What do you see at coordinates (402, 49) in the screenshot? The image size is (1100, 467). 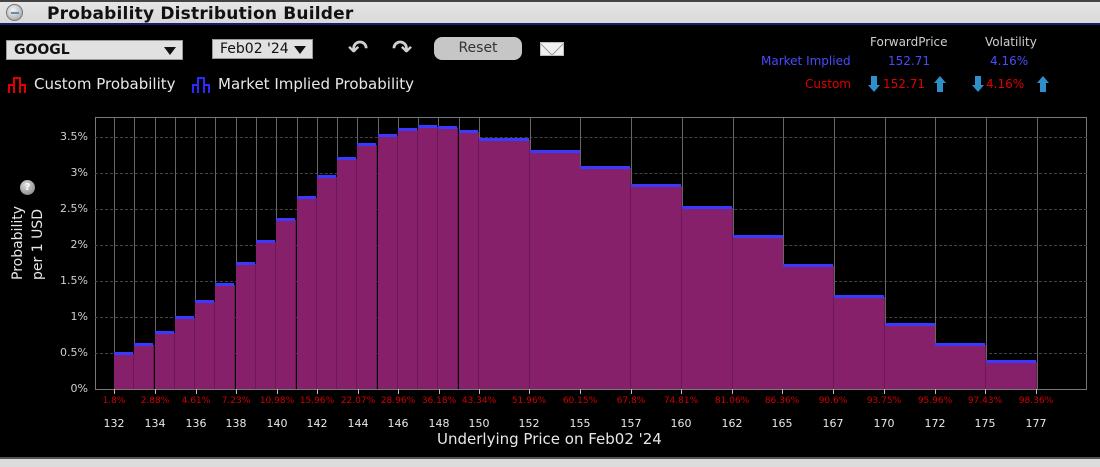 I see `redo-icon: ↷` at bounding box center [402, 49].